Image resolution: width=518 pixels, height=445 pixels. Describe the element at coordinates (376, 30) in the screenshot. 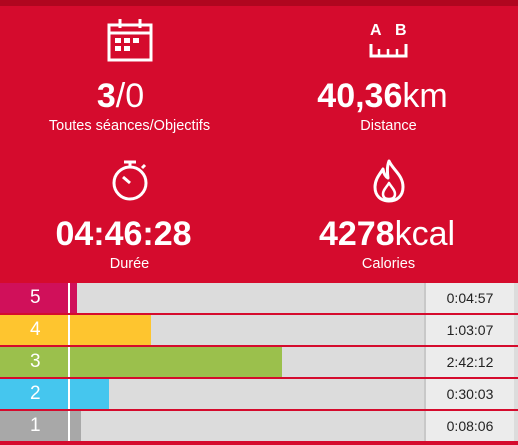

I see `svg-text: A` at that location.